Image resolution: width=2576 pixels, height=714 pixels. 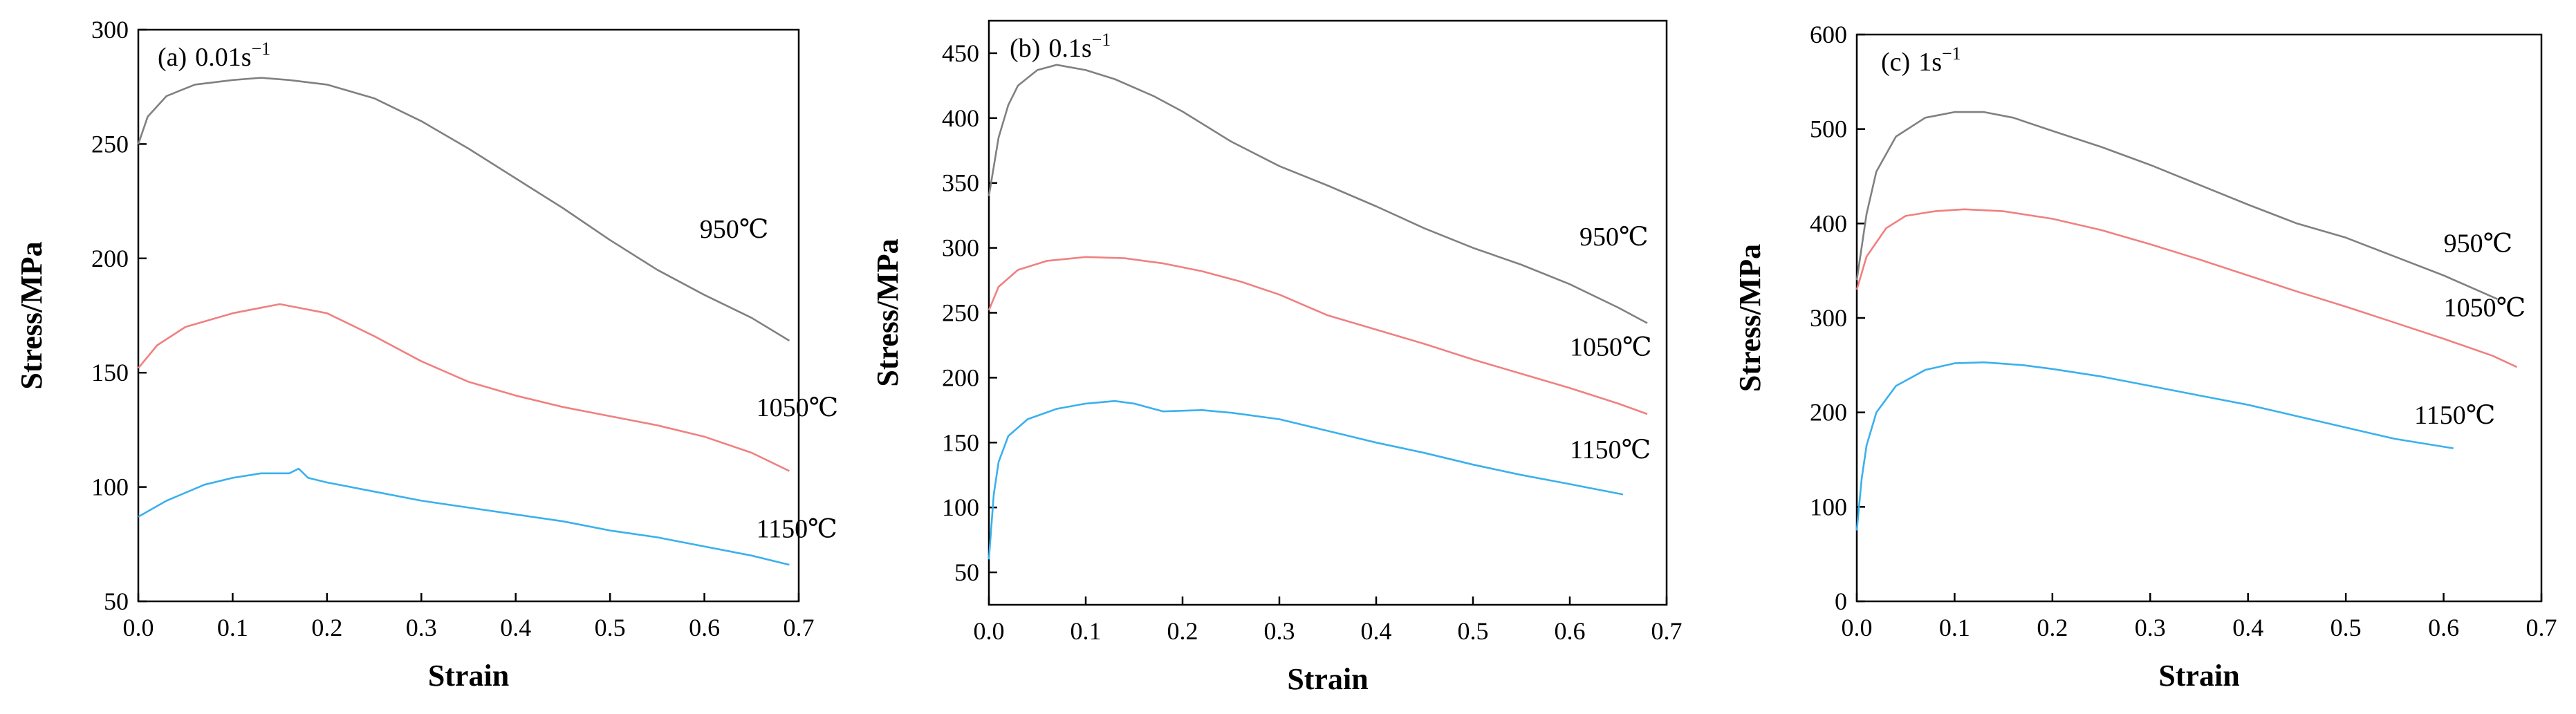 I want to click on y-tick-label: 500, so click(x=1829, y=129).